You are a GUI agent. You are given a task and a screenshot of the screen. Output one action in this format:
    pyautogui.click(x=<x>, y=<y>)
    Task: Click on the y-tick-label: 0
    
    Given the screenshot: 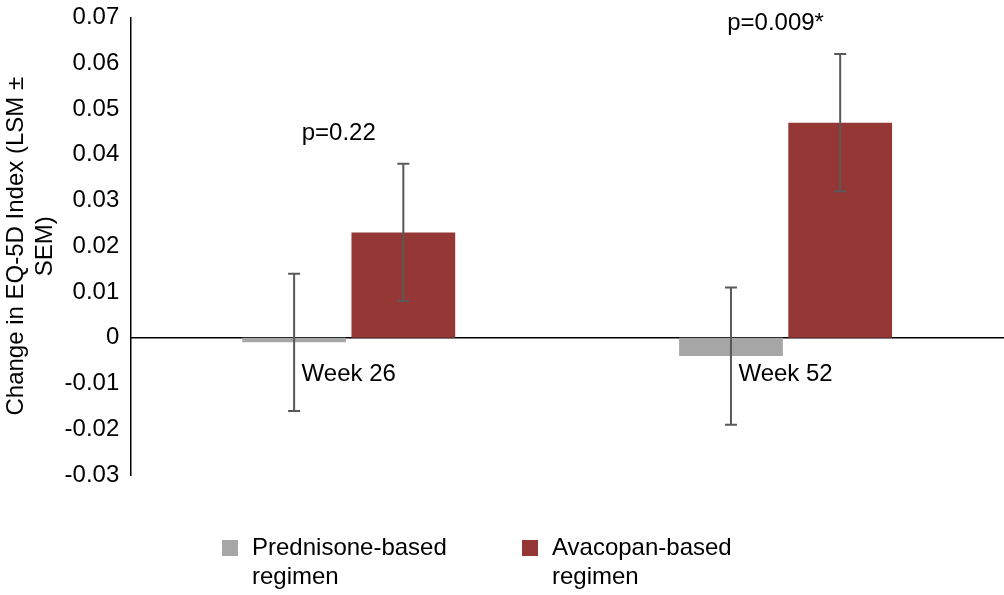 What is the action you would take?
    pyautogui.click(x=112, y=336)
    